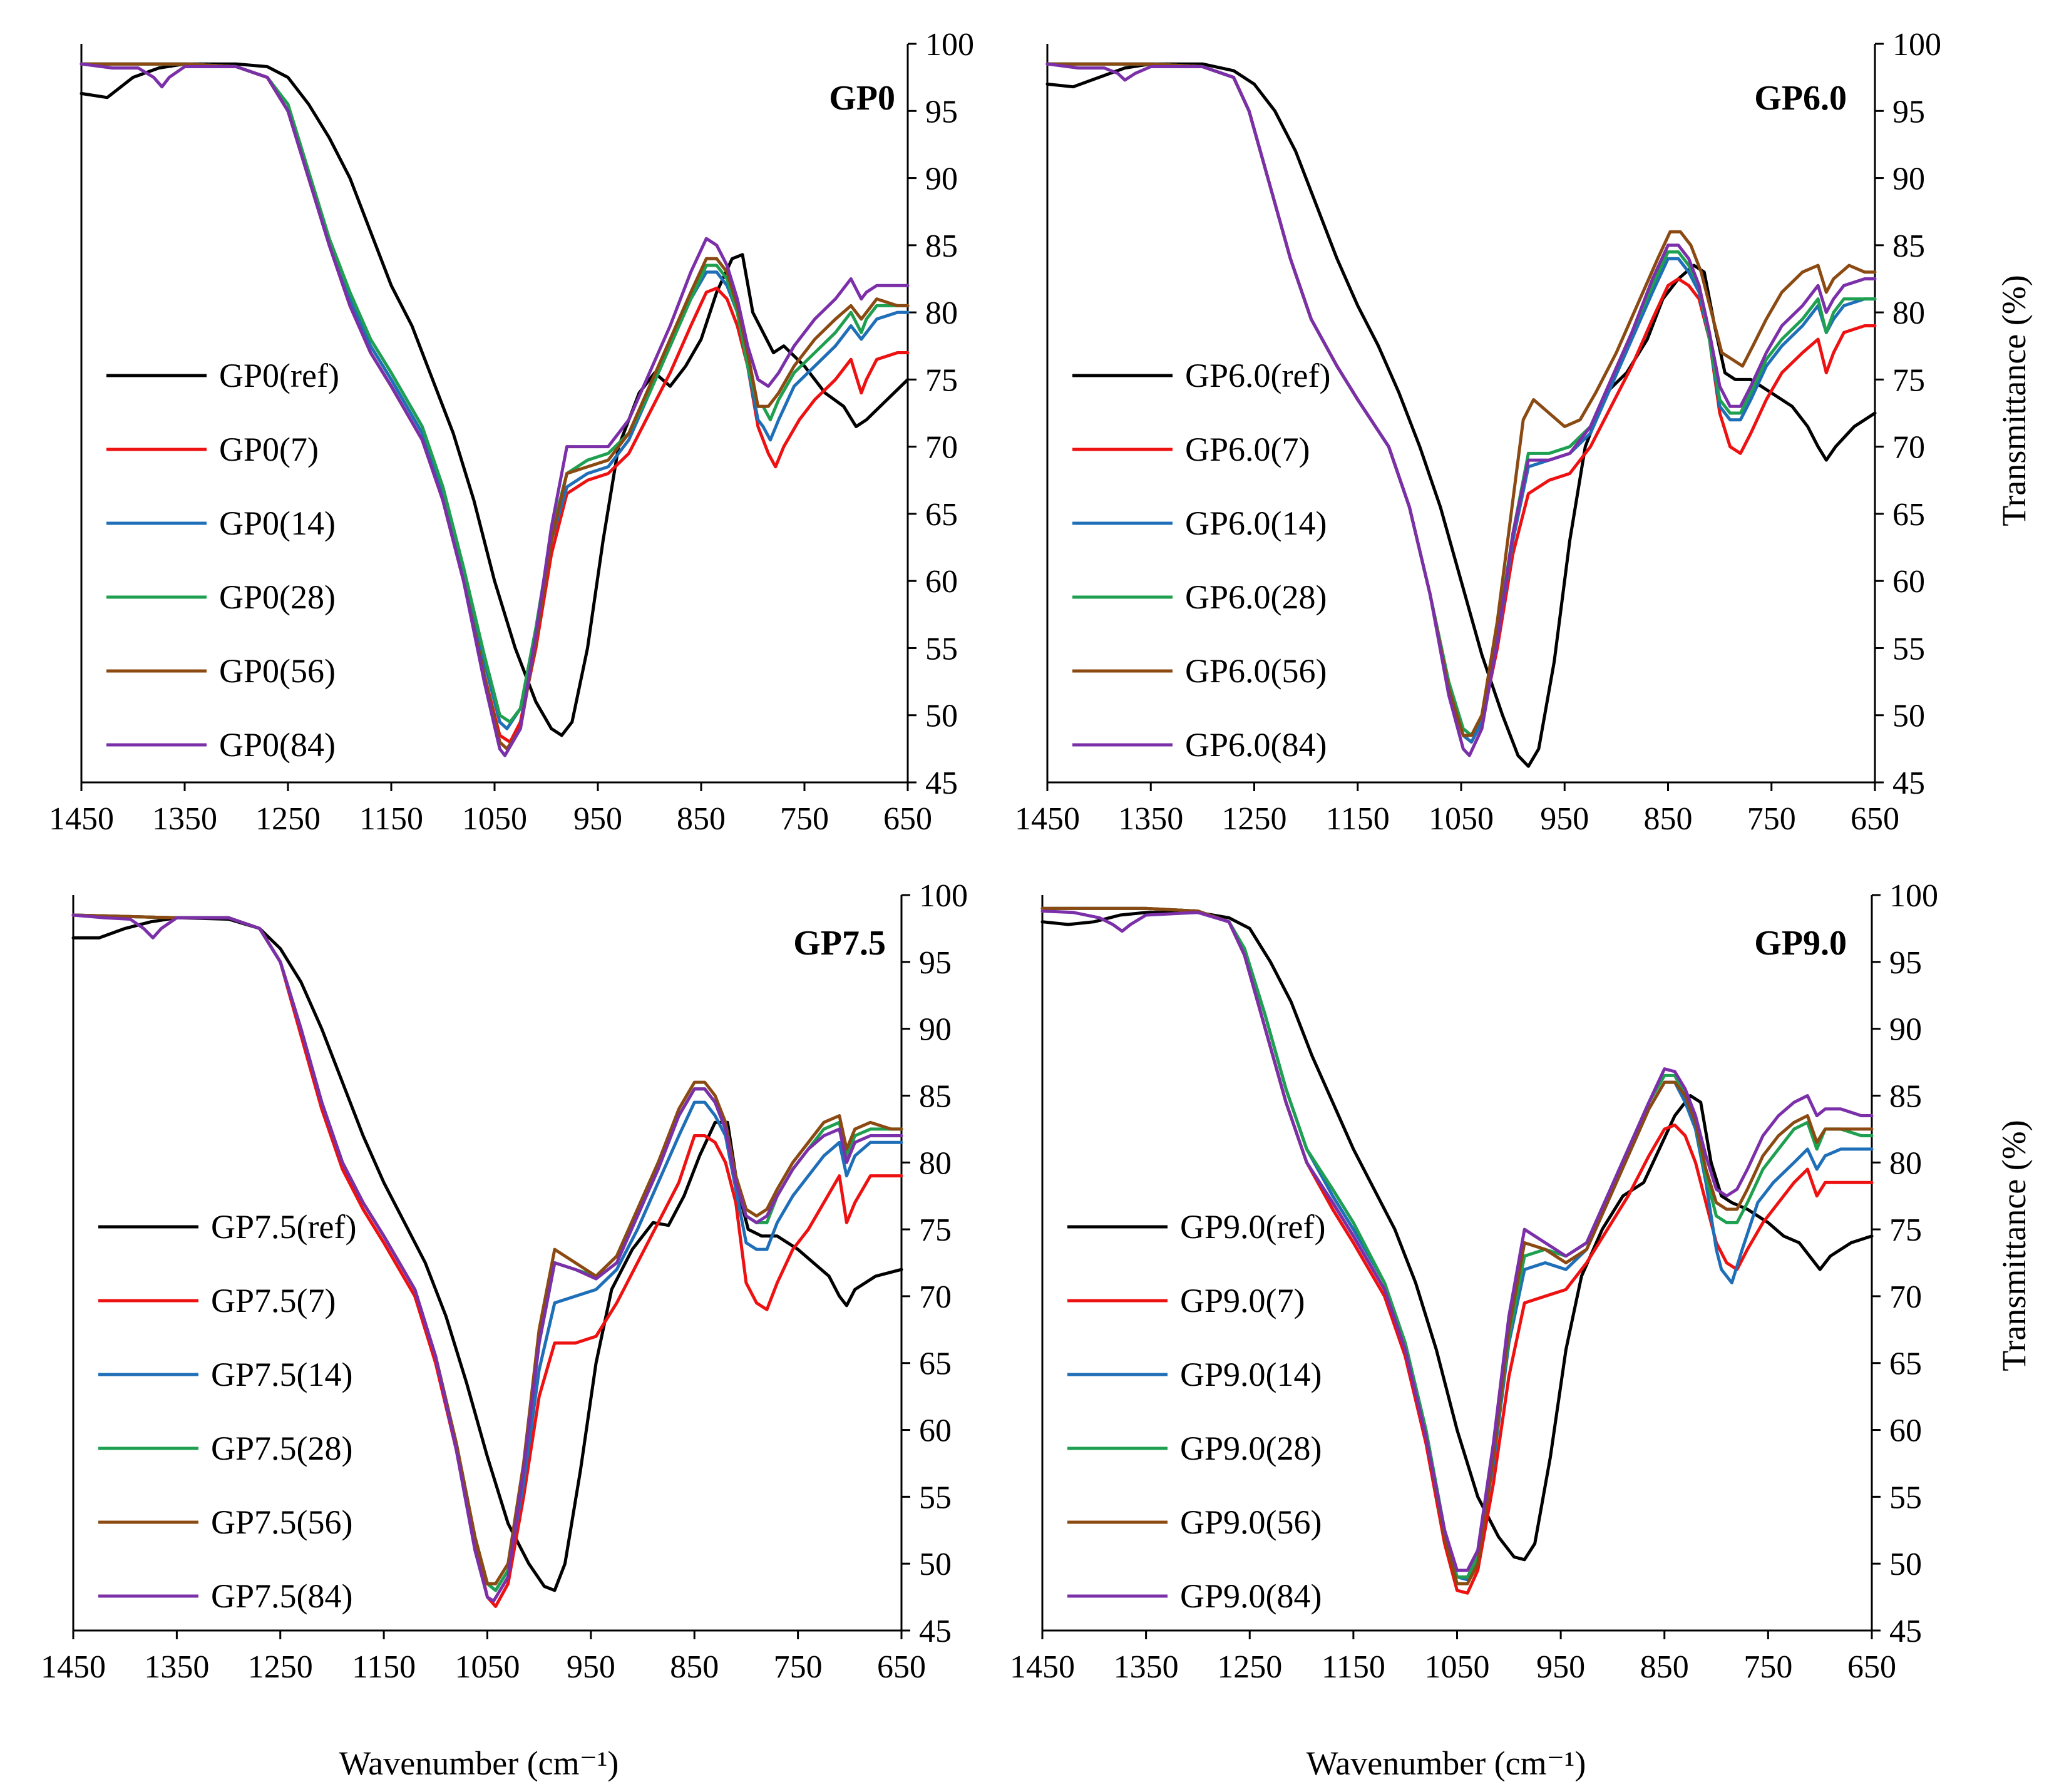  What do you see at coordinates (282, 1522) in the screenshot?
I see `legend-label-56: GP7.5(56)` at bounding box center [282, 1522].